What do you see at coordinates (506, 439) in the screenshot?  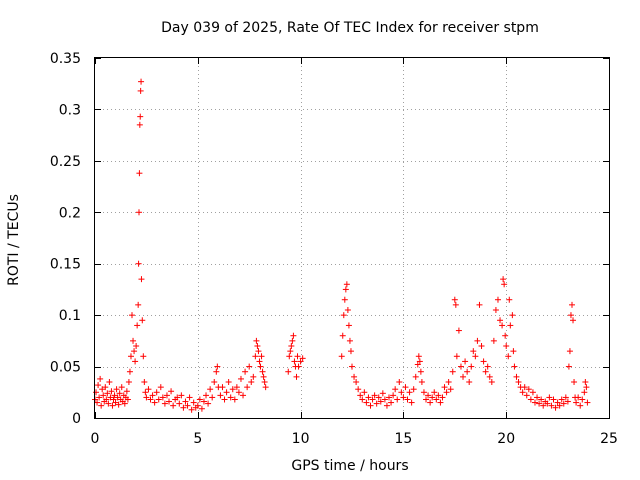 I see `x-tick-label: 20` at bounding box center [506, 439].